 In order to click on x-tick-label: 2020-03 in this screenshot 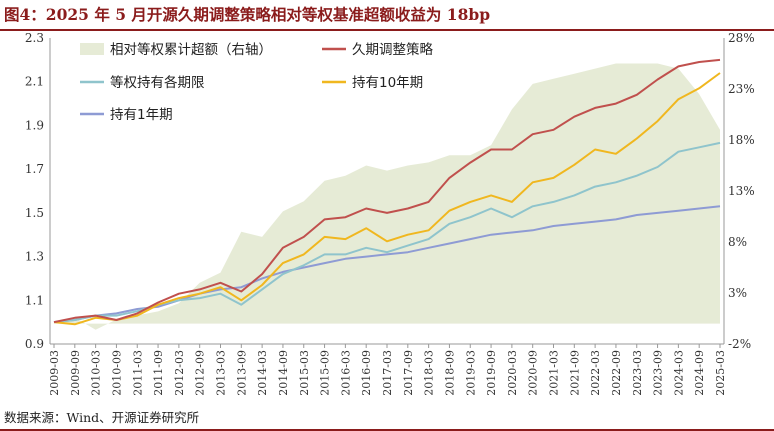, I will do `click(512, 373)`.